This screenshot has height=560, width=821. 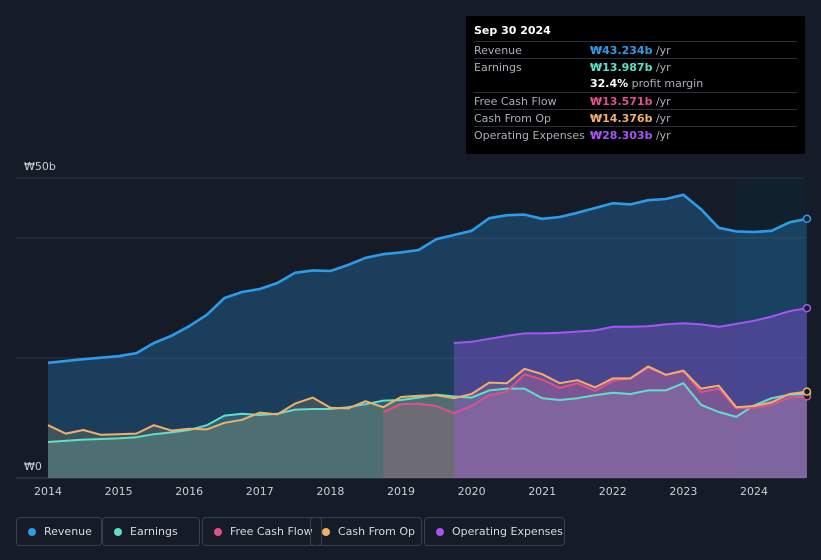 I want to click on legend-label: Earnings, so click(x=154, y=531).